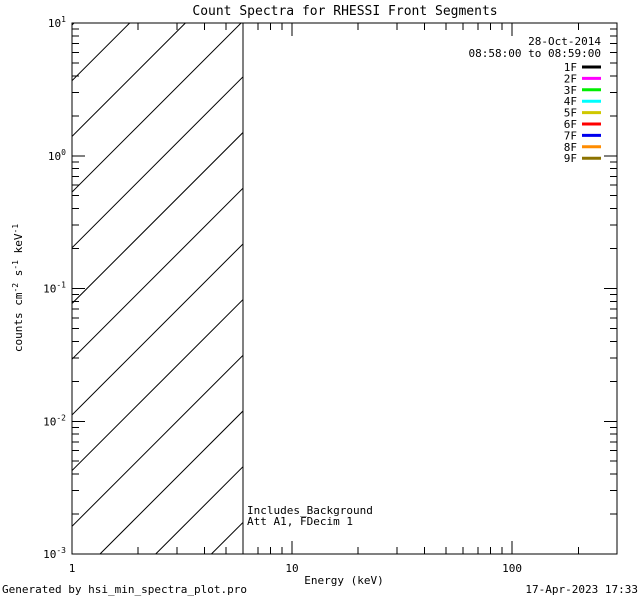  What do you see at coordinates (570, 147) in the screenshot?
I see `legend-label: 8F` at bounding box center [570, 147].